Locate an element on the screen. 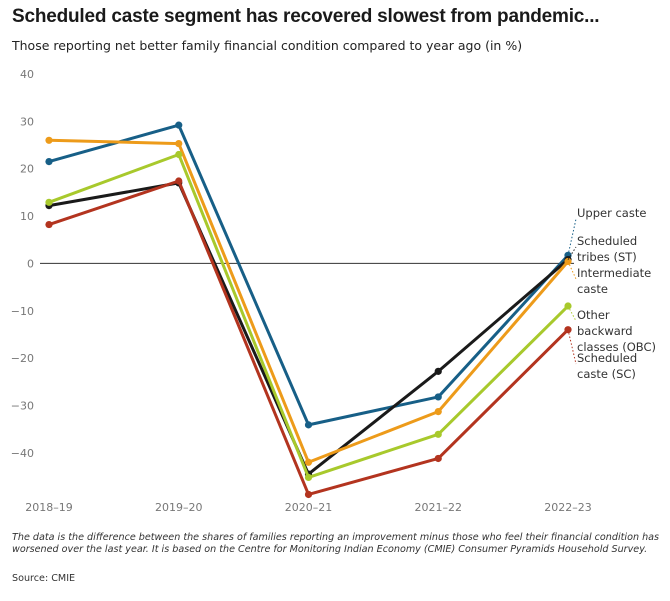 This screenshot has height=601, width=670. x-tick-label: 2018–19 is located at coordinates (49, 507).